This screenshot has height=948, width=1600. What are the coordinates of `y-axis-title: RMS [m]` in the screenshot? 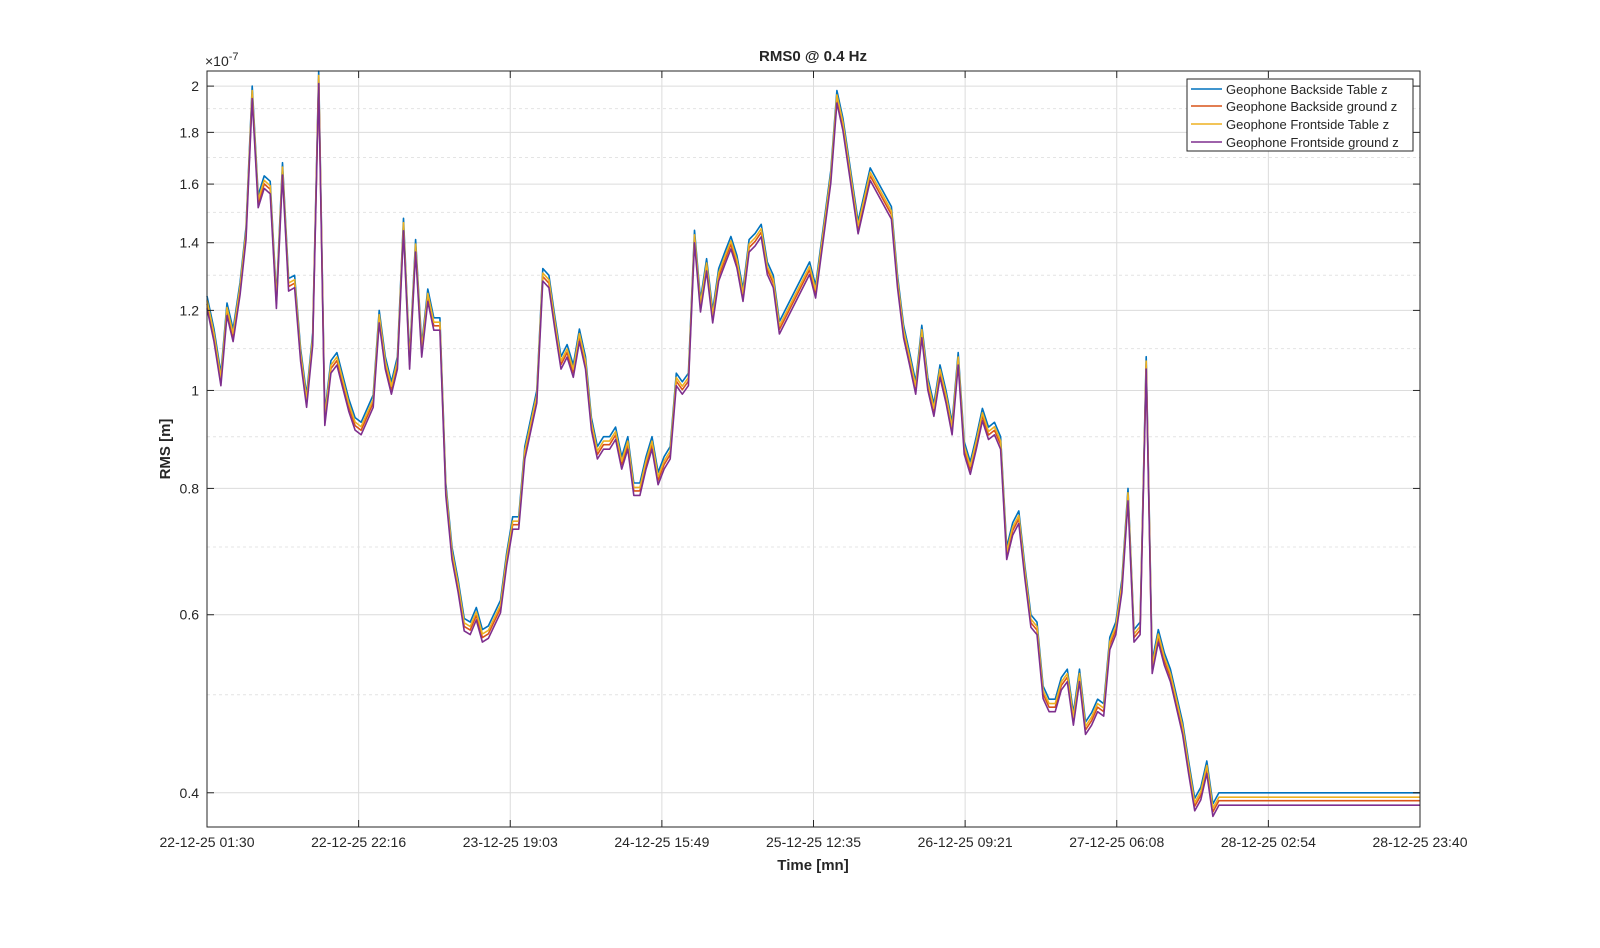 It's located at (165, 449).